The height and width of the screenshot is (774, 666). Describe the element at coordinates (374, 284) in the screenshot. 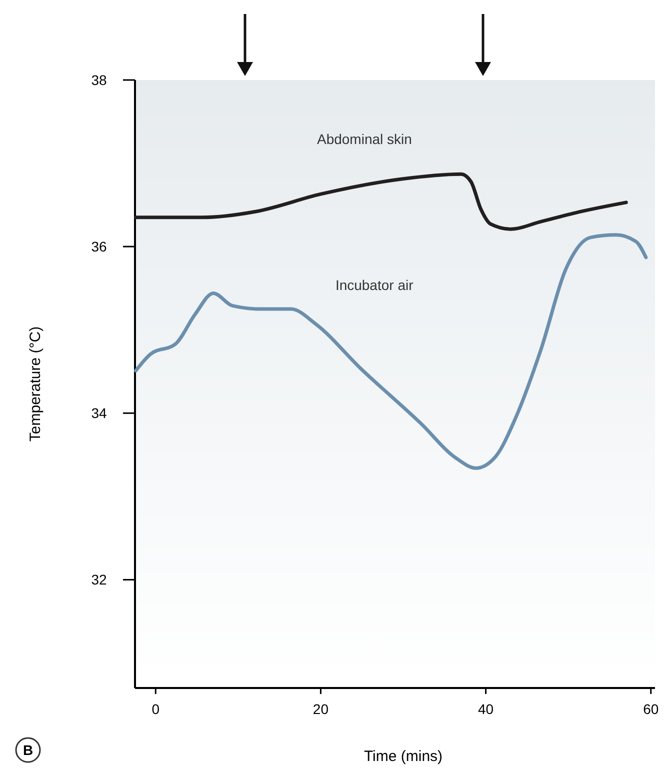

I see `text: Incubator air` at that location.